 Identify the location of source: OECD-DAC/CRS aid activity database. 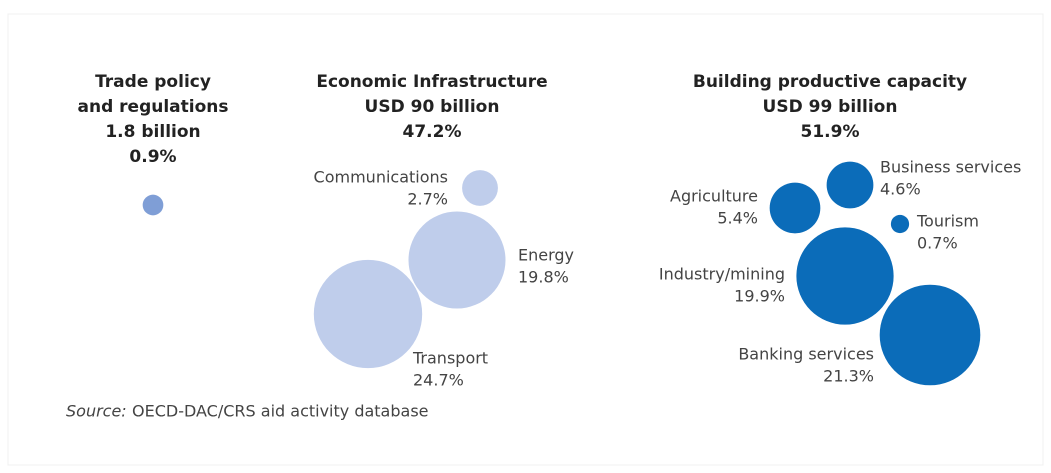
(280, 411).